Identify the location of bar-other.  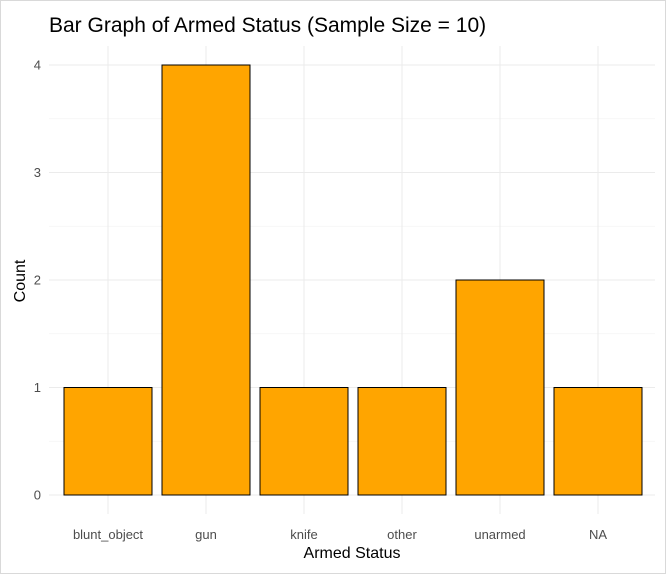
(402, 441).